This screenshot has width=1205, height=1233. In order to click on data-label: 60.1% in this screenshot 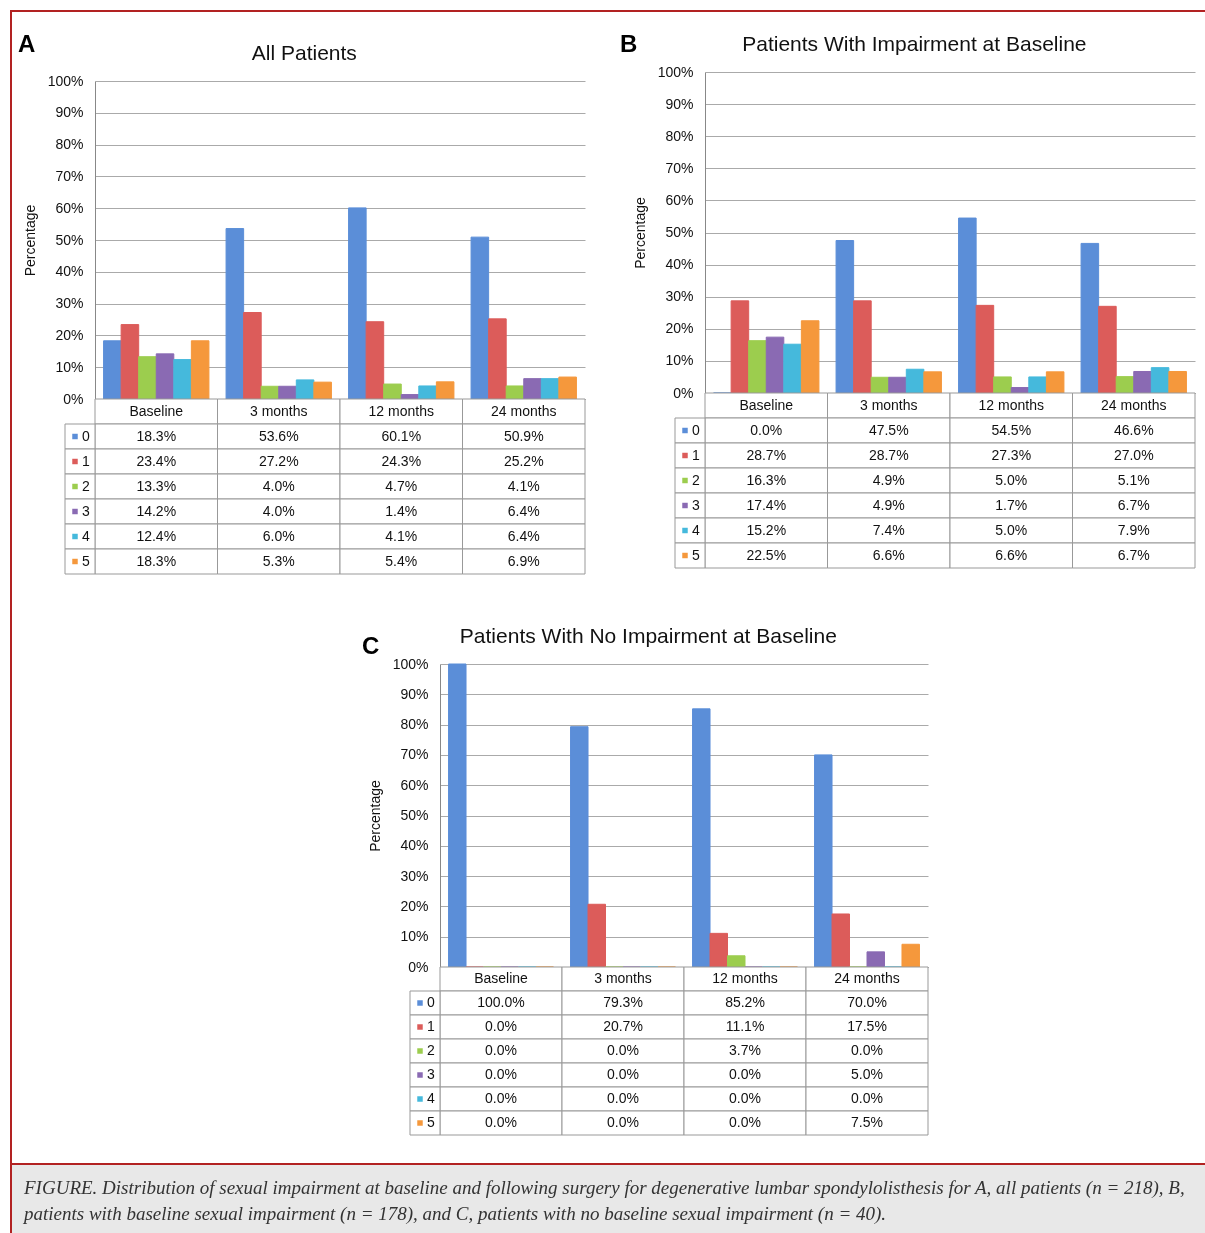, I will do `click(401, 435)`.